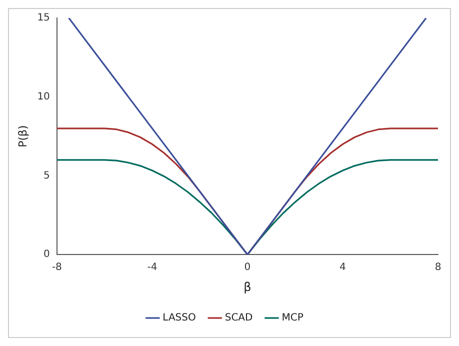 The width and height of the screenshot is (459, 346). What do you see at coordinates (43, 96) in the screenshot?
I see `y-tick-label: 10` at bounding box center [43, 96].